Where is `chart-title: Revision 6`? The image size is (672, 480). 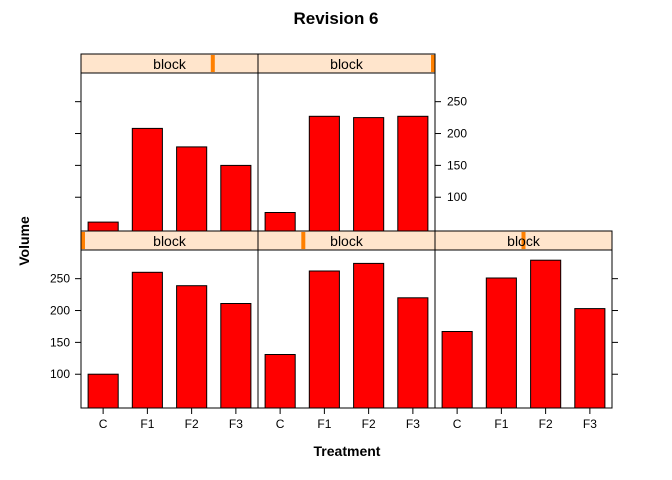 chart-title: Revision 6 is located at coordinates (335, 18).